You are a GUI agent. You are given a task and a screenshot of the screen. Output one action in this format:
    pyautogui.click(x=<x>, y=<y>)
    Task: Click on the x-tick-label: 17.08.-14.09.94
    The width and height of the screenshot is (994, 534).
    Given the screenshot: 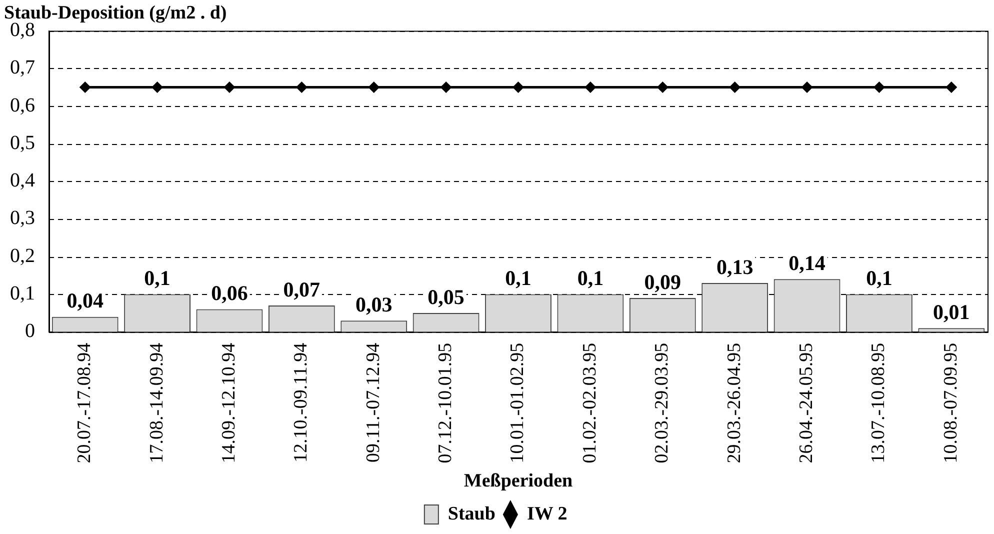 What is the action you would take?
    pyautogui.click(x=157, y=403)
    